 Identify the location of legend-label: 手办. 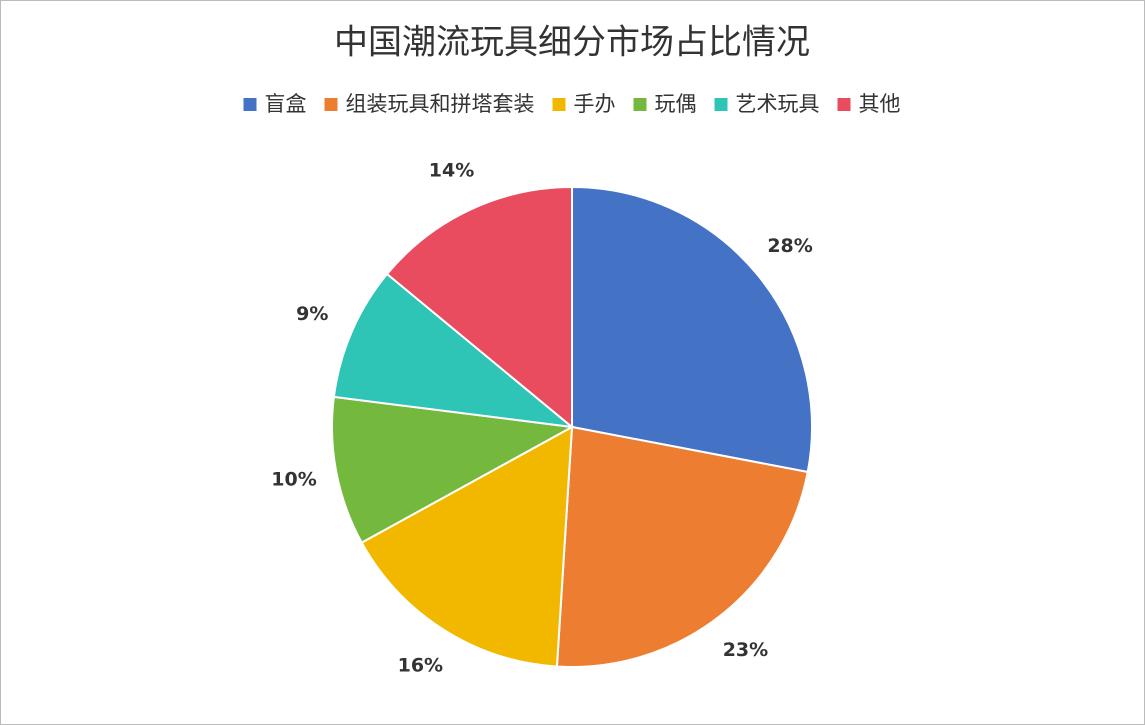
(595, 104).